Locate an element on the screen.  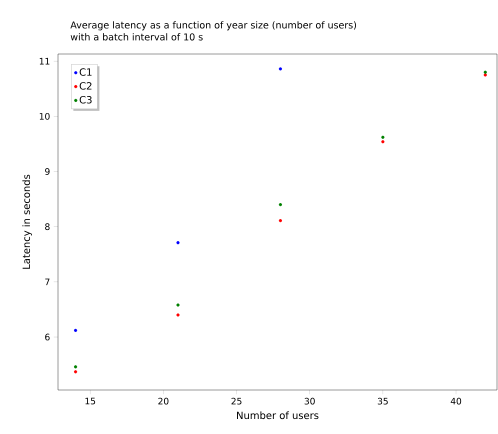
y-tick-label: 6 is located at coordinates (47, 337).